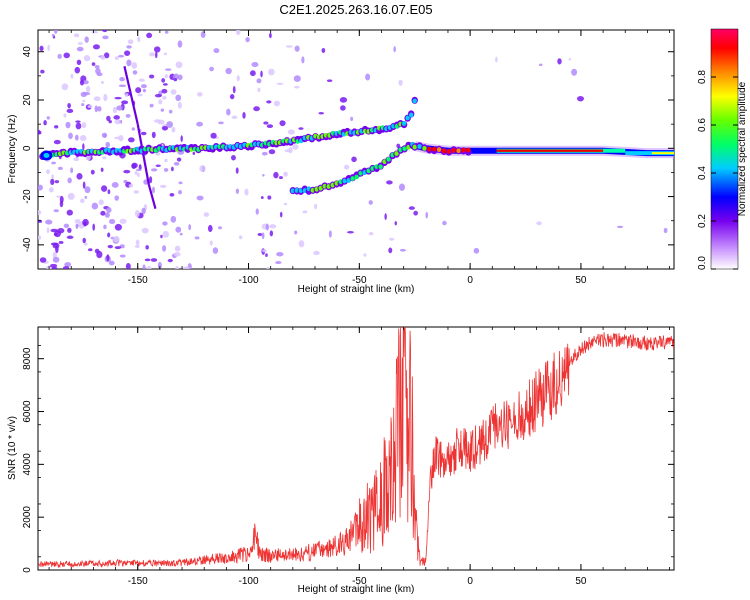 The width and height of the screenshot is (750, 600). Describe the element at coordinates (12, 149) in the screenshot. I see `spectrogram-y-axis-label: Frequency (Hz)` at that location.